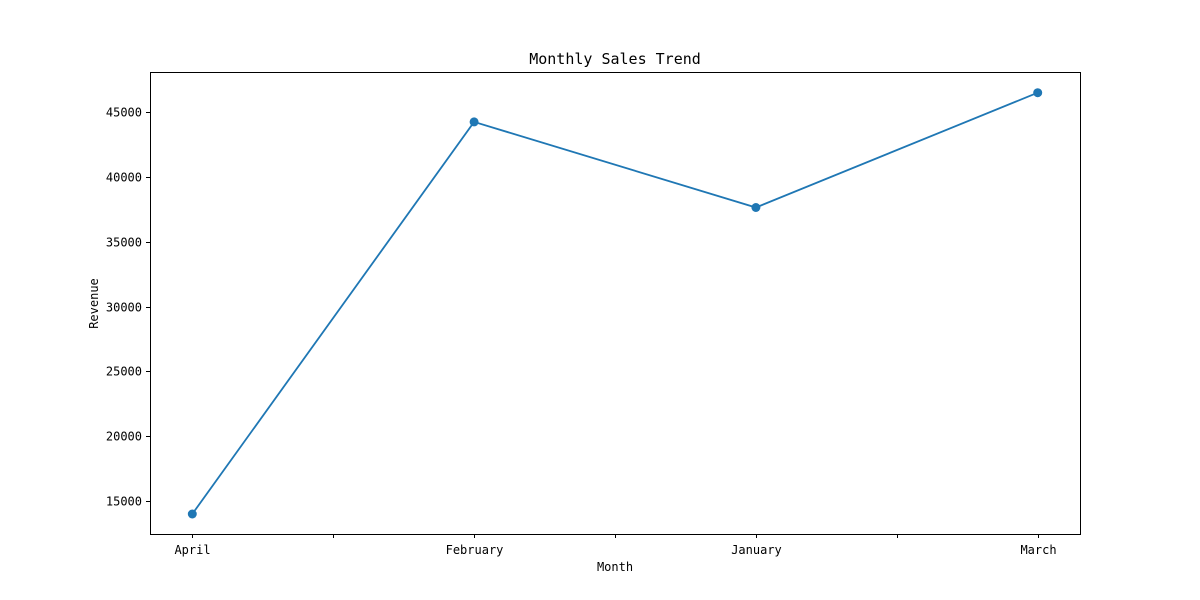 This screenshot has height=600, width=1200. I want to click on x-axis: April February January March, so click(615, 545).